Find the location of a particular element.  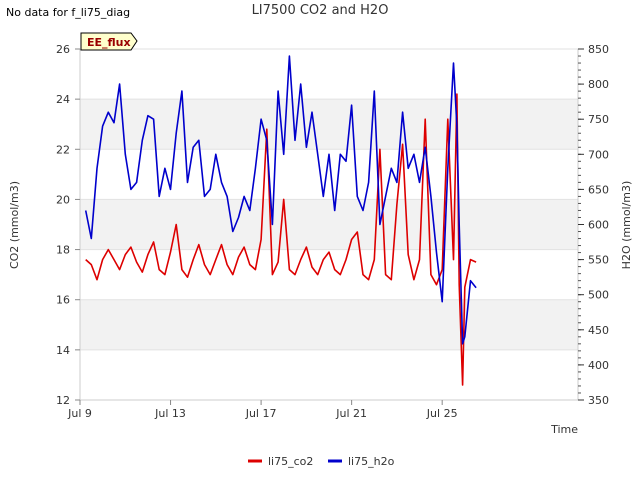

y2-tick-label: 700 is located at coordinates (598, 154).